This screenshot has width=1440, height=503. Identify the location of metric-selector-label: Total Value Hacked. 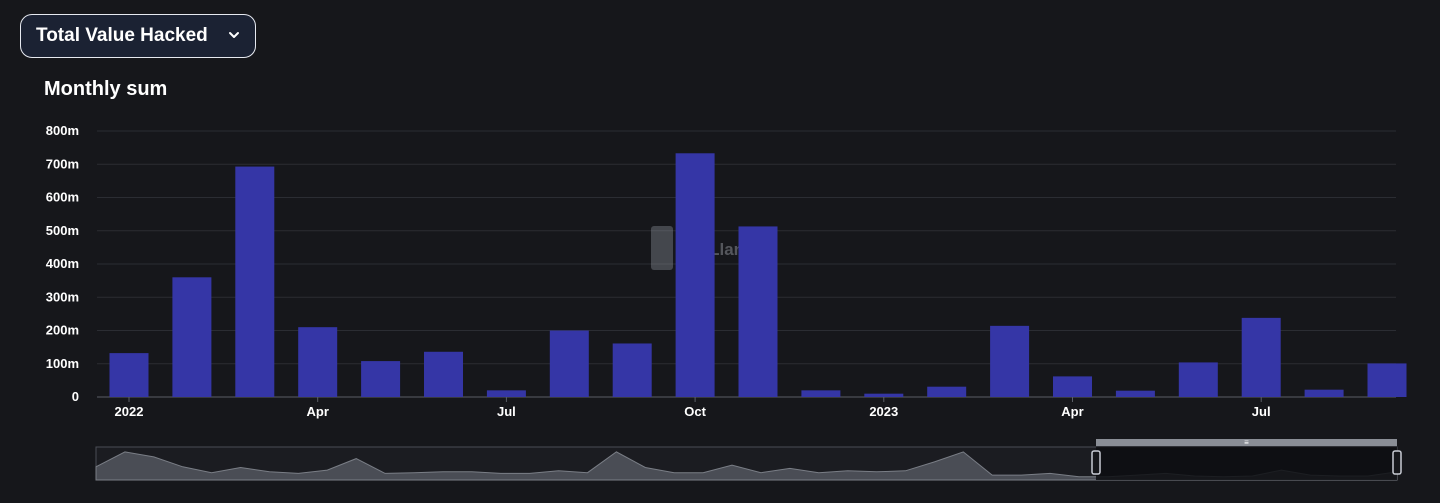
(122, 35).